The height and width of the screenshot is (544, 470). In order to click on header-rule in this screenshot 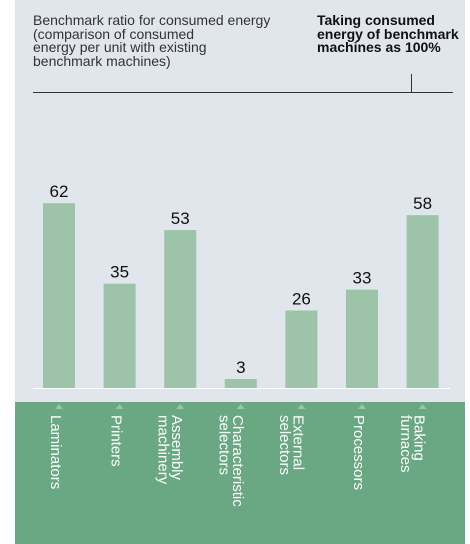, I will do `click(243, 92)`.